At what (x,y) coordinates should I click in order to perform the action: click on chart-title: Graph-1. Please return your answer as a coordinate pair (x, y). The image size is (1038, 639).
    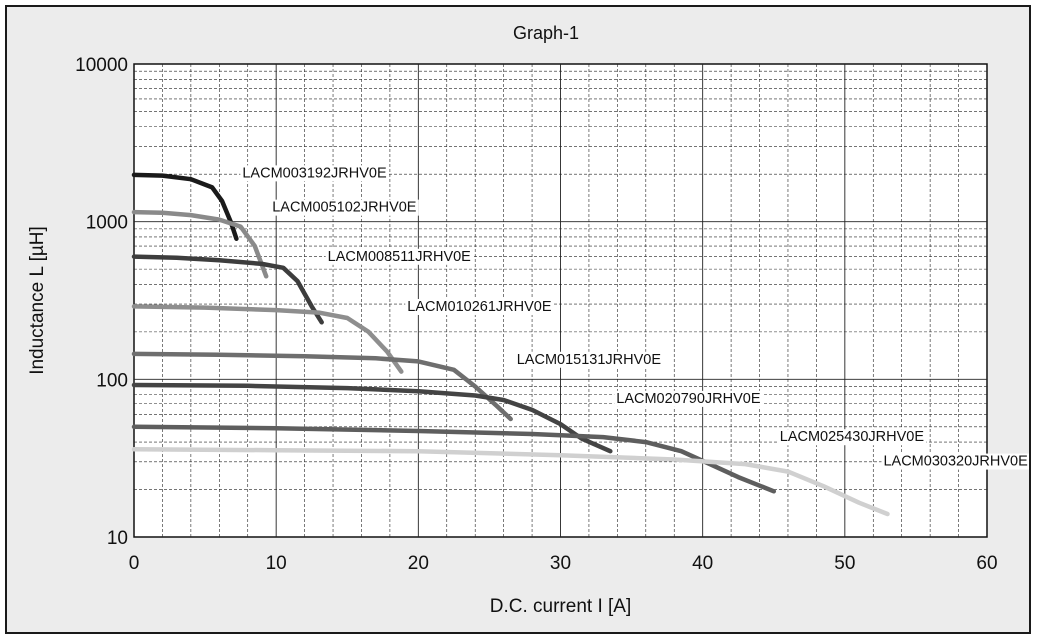
    Looking at the image, I should click on (546, 33).